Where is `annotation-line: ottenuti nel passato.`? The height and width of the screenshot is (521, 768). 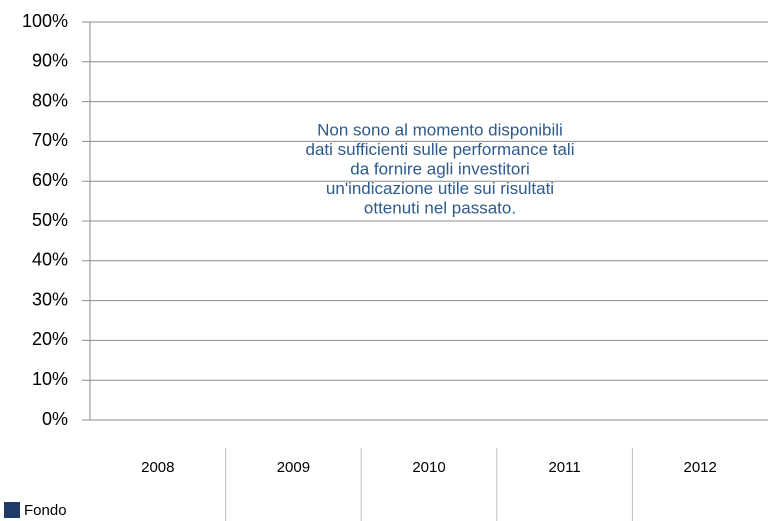 annotation-line: ottenuti nel passato. is located at coordinates (440, 207).